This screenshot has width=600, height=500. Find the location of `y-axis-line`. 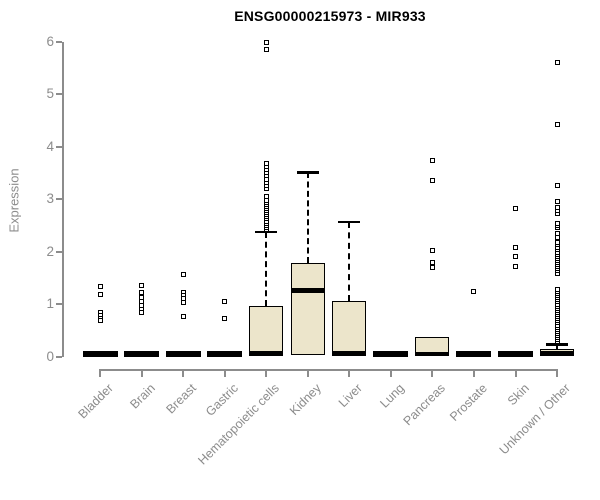

y-axis-line is located at coordinates (62, 199).